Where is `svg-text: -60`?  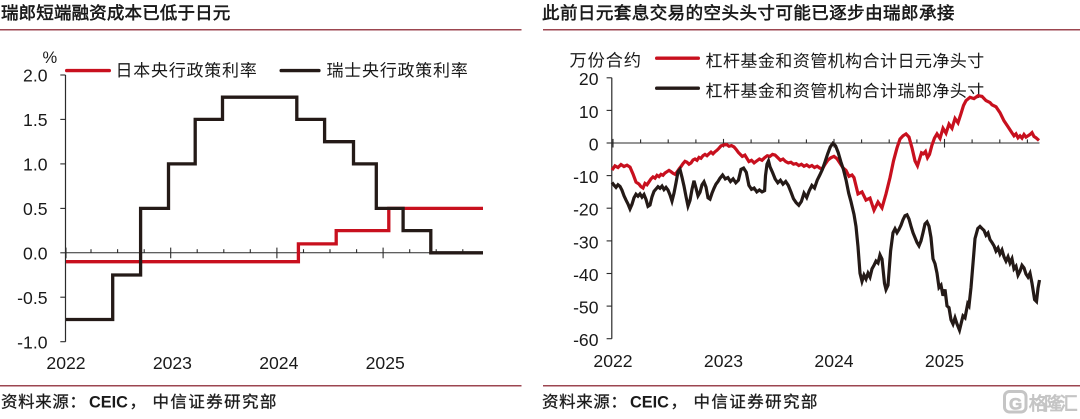 svg-text: -60 is located at coordinates (586, 340).